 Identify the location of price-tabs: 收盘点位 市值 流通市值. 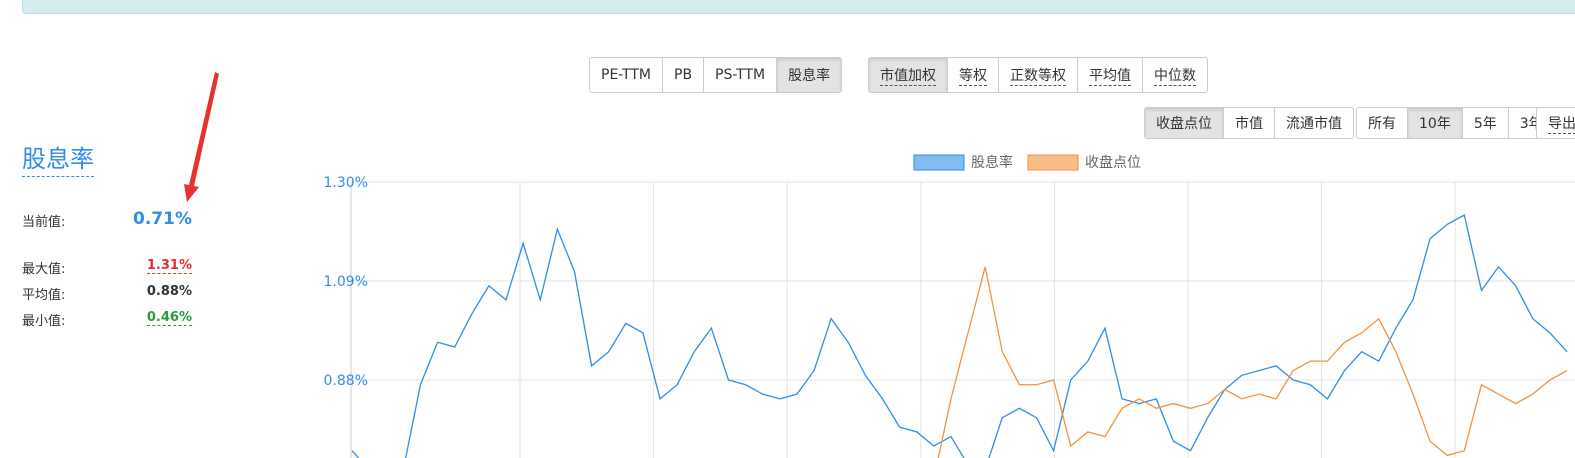
(1249, 123).